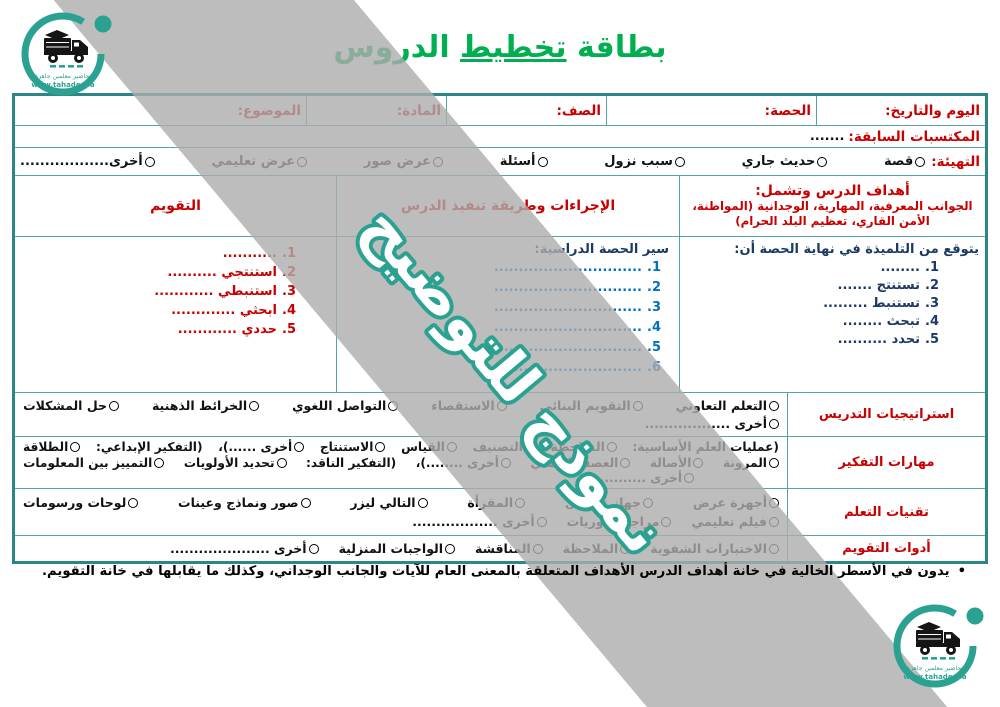  I want to click on warmup-label: التهيئة:, so click(955, 161).